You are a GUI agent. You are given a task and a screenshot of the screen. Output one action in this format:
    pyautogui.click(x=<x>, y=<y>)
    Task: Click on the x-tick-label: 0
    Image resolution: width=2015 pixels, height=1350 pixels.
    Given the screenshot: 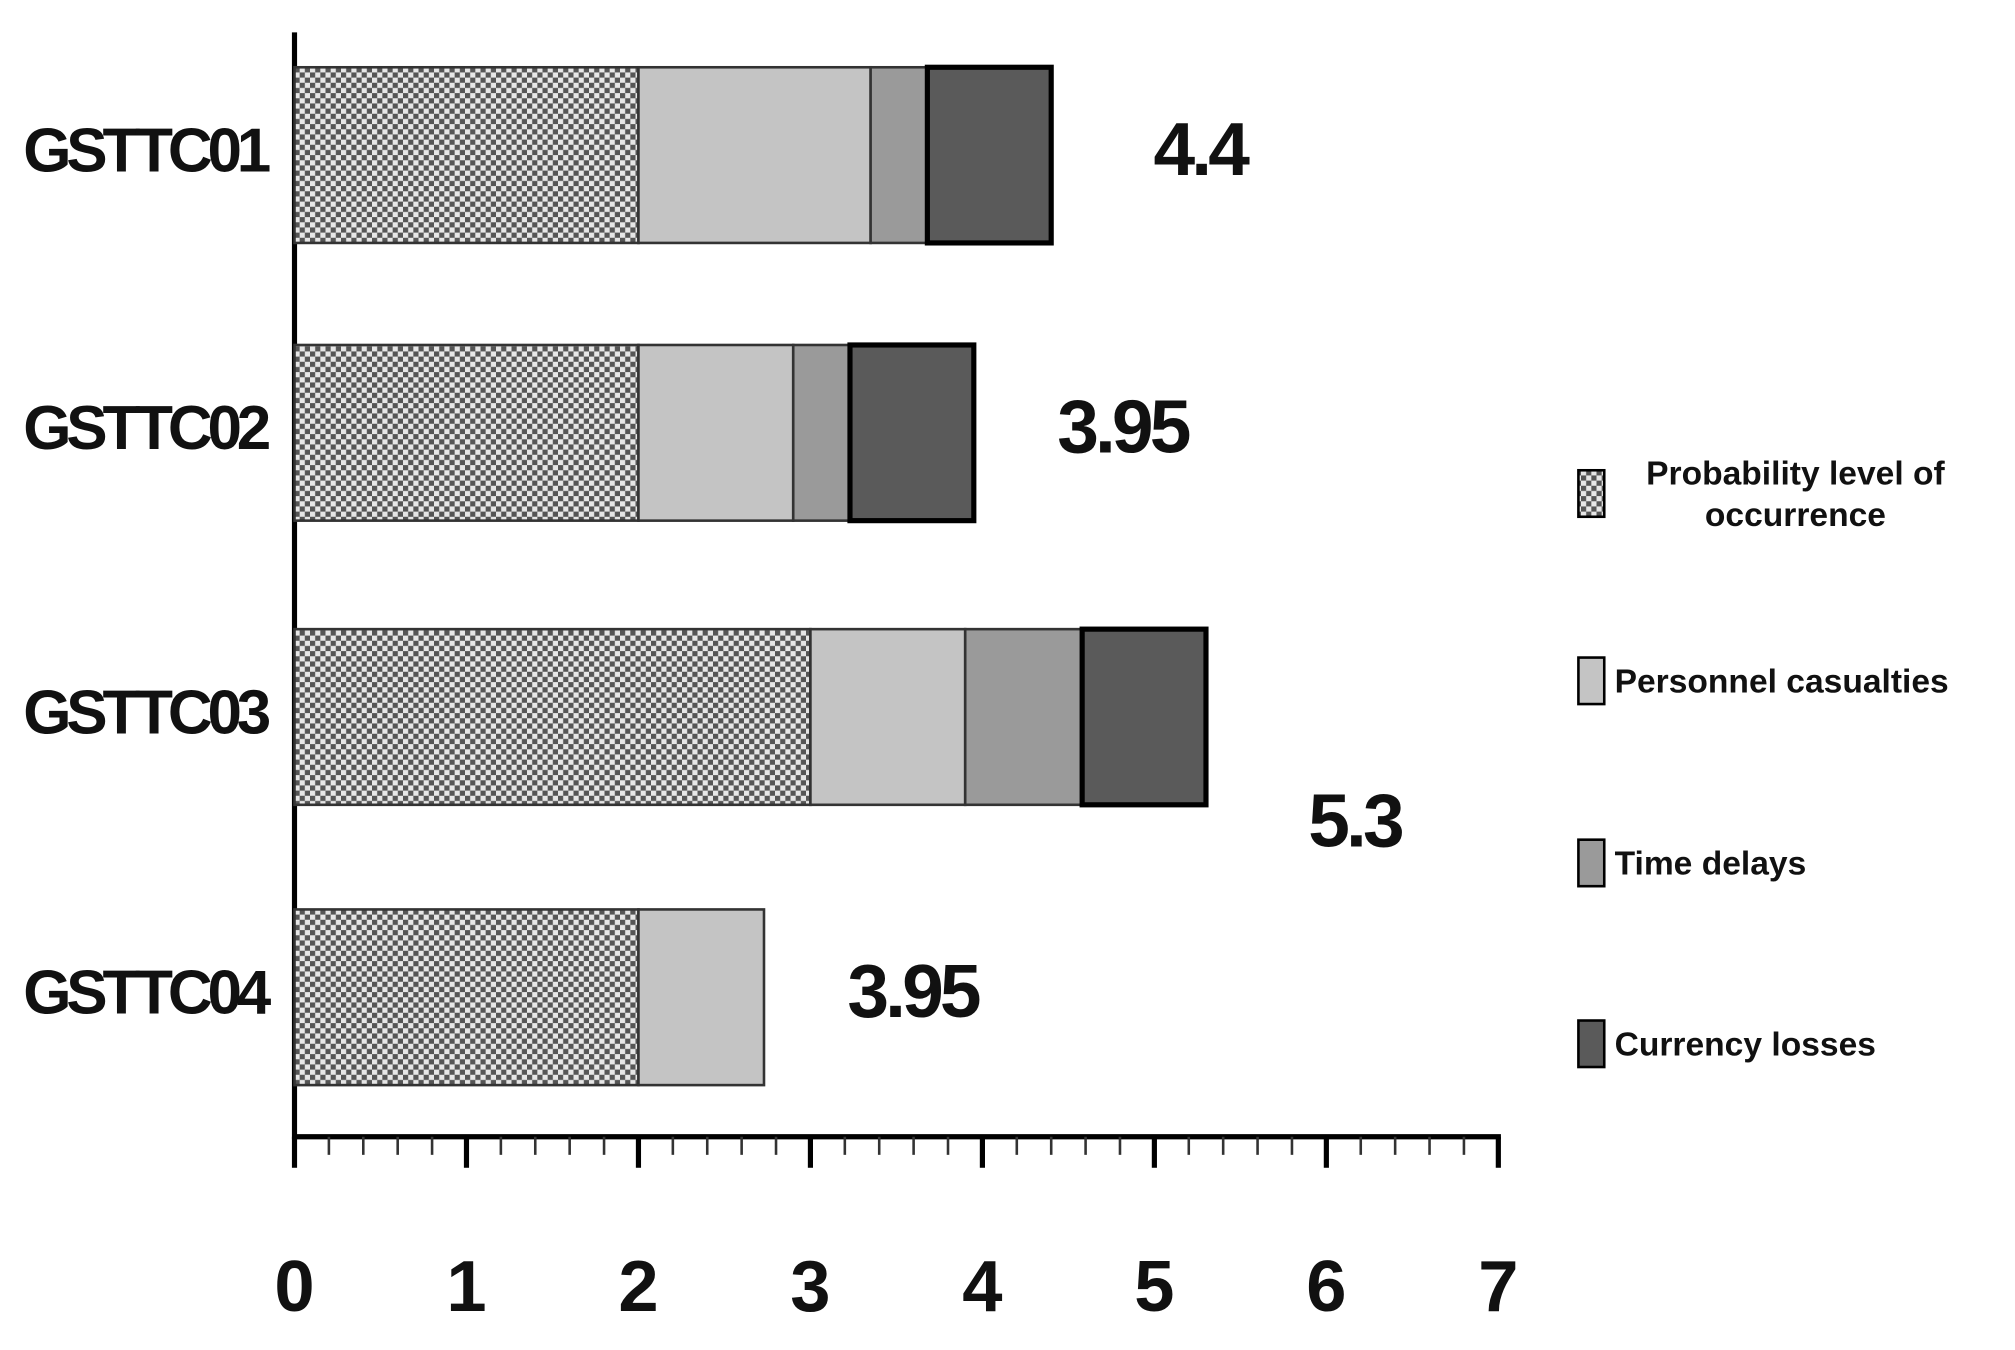 What is the action you would take?
    pyautogui.click(x=294, y=1287)
    